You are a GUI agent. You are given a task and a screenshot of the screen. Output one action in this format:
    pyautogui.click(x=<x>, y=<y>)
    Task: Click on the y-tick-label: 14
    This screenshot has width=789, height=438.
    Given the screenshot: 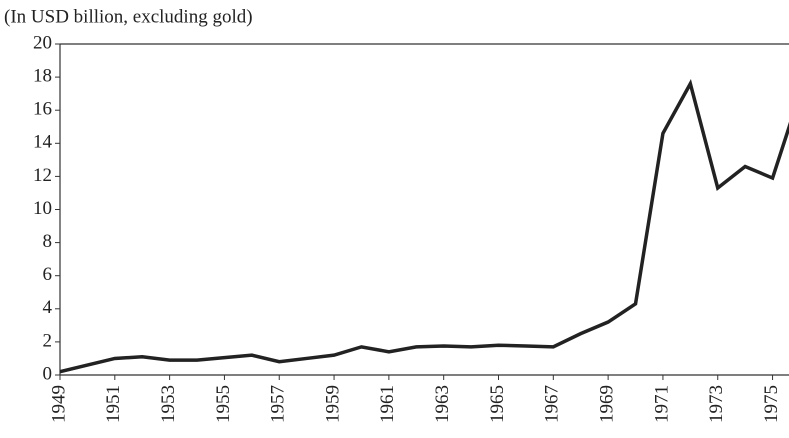 What is the action you would take?
    pyautogui.click(x=43, y=142)
    